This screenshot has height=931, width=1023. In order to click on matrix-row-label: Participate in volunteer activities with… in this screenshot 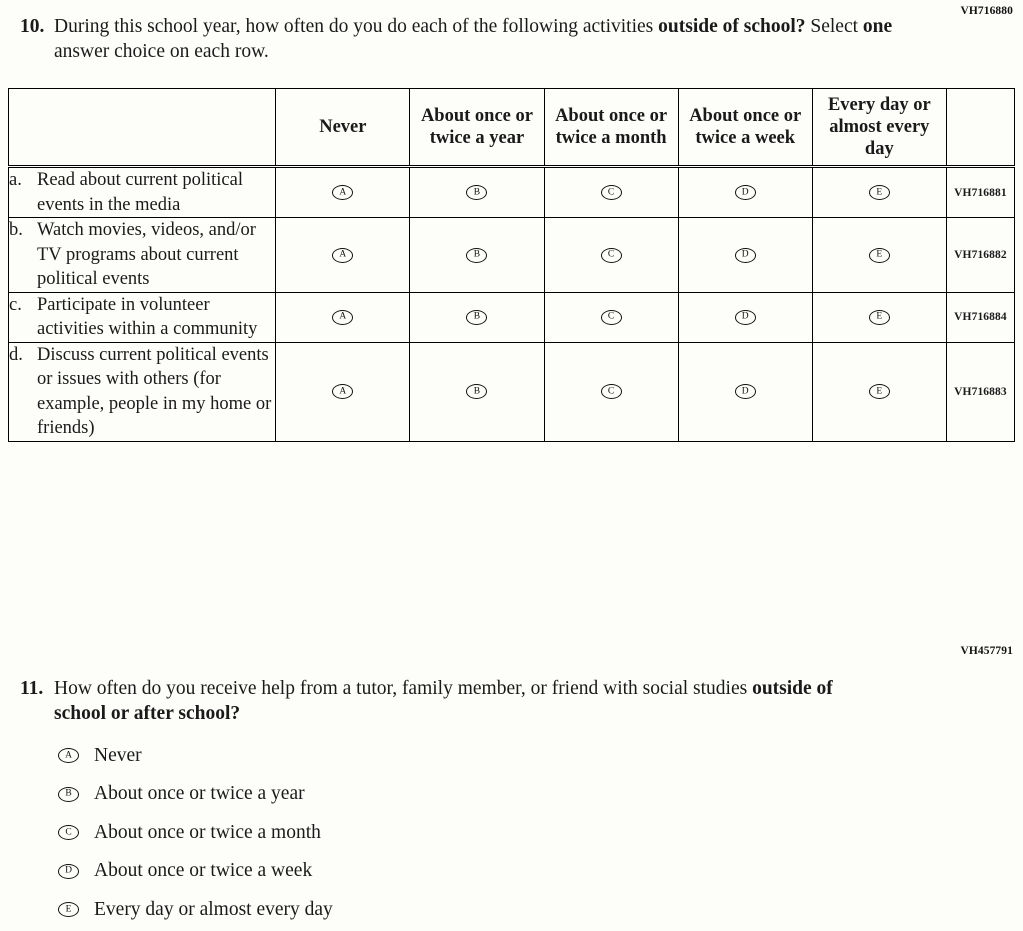, I will do `click(147, 317)`.